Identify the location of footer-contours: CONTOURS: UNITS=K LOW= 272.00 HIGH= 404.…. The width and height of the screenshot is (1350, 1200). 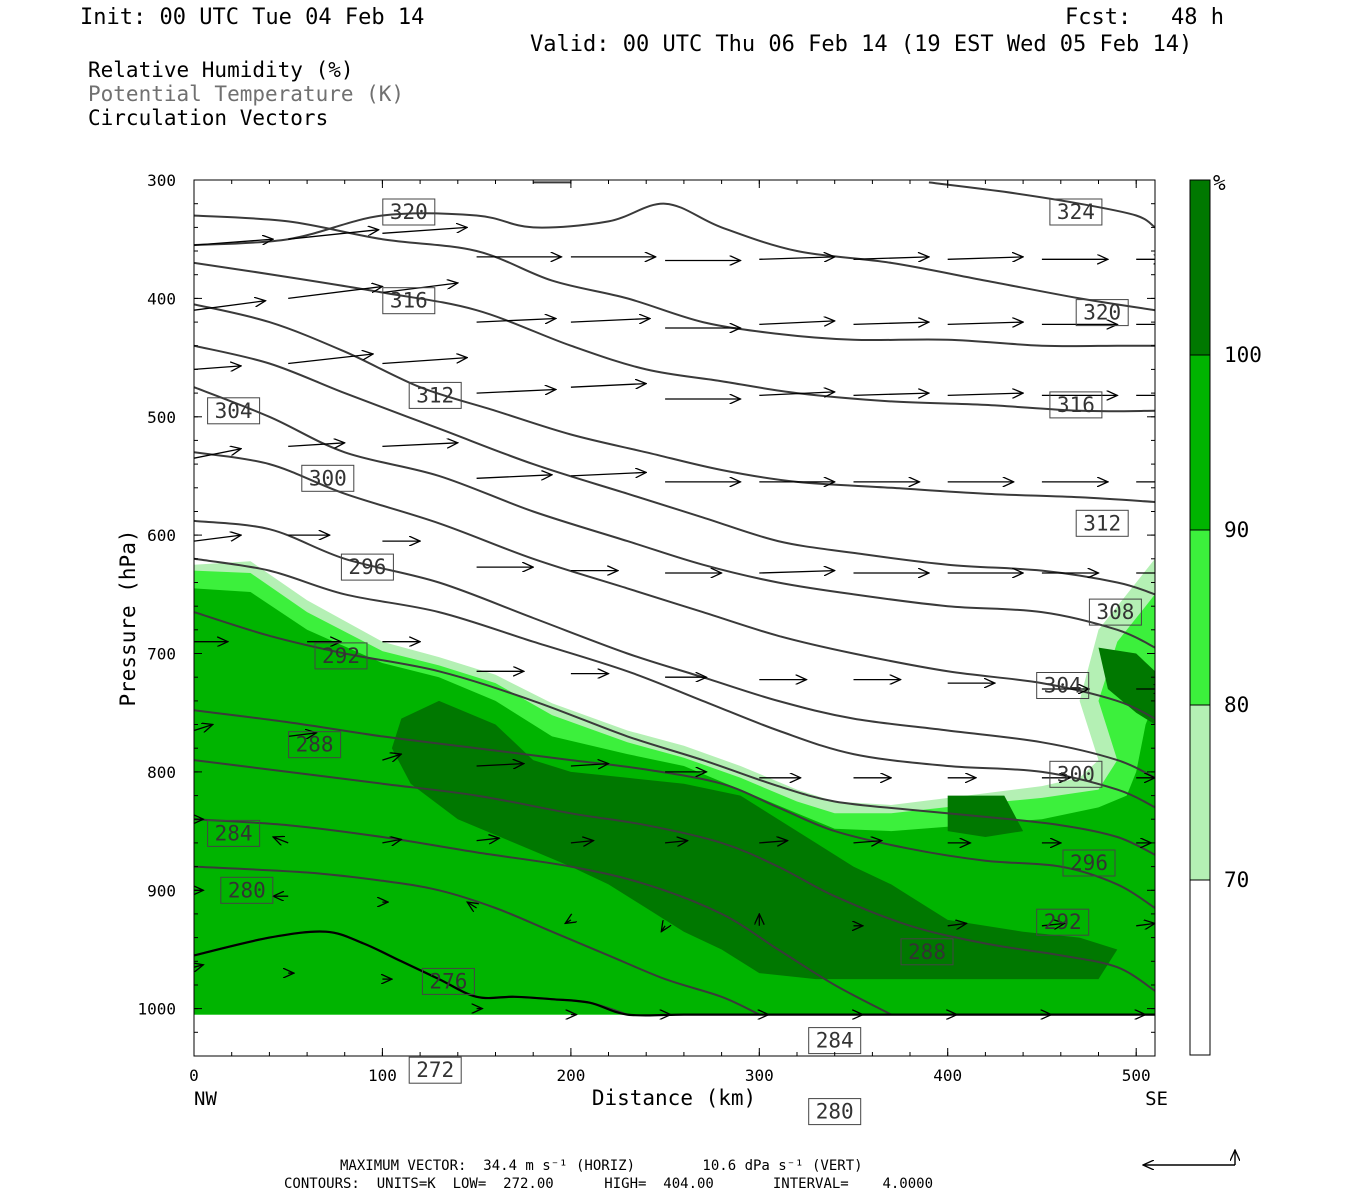
(609, 1184).